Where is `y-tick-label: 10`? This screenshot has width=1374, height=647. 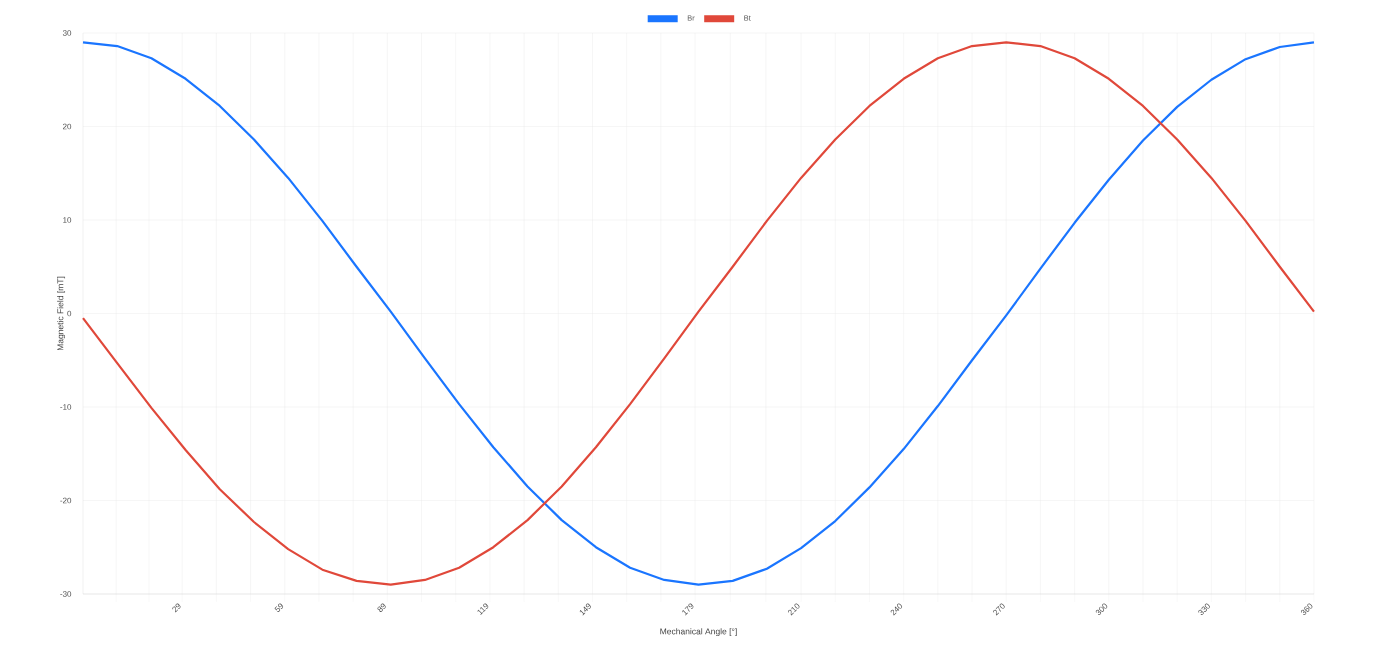 y-tick-label: 10 is located at coordinates (67, 220).